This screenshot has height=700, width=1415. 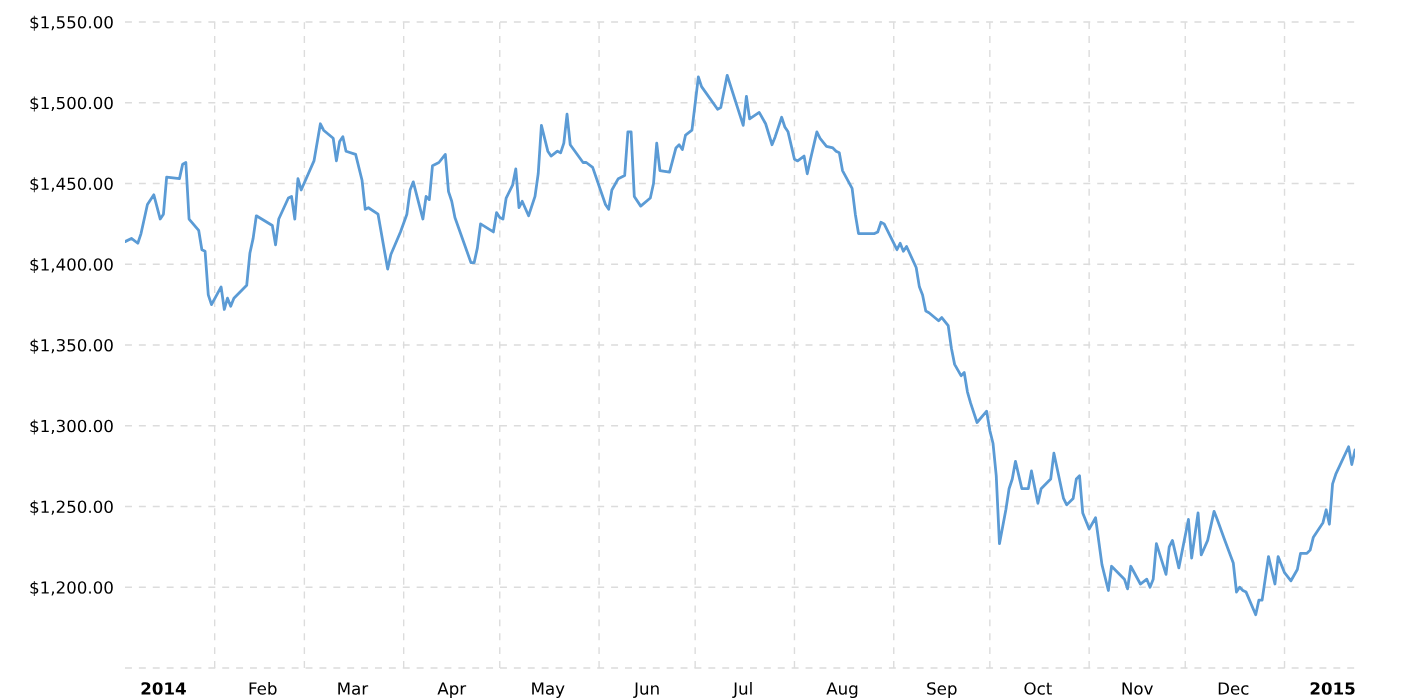 What do you see at coordinates (548, 690) in the screenshot?
I see `x-tick-label: May` at bounding box center [548, 690].